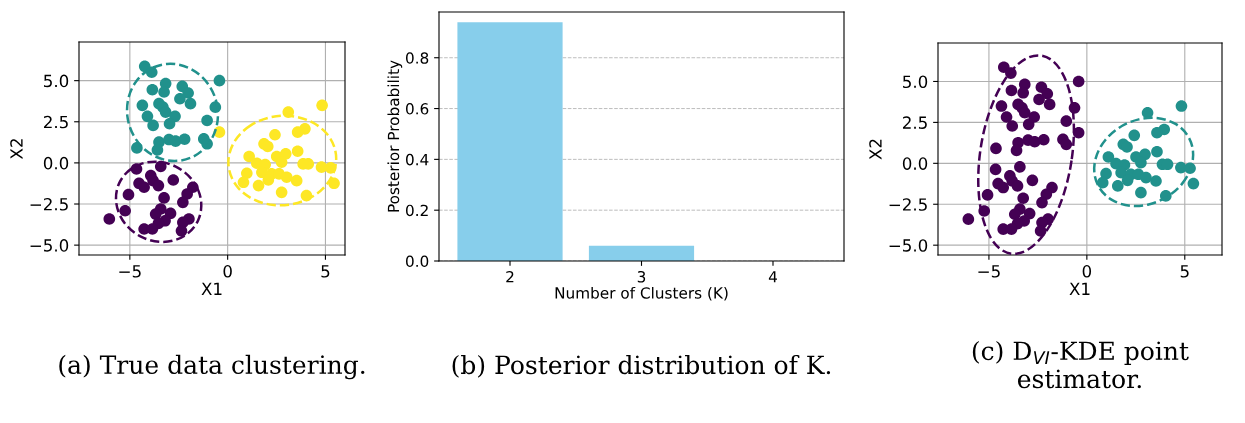 The image size is (1245, 423). What do you see at coordinates (417, 58) in the screenshot?
I see `y-tick-label: 0.8` at bounding box center [417, 58].